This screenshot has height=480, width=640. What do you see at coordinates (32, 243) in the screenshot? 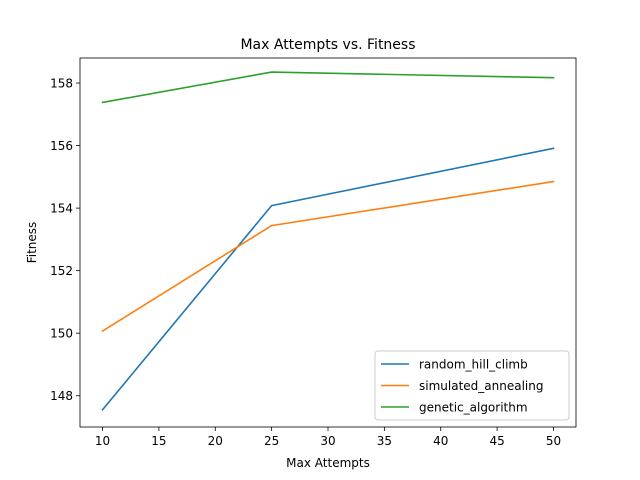
I see `y-axis-label: Fitness` at bounding box center [32, 243].